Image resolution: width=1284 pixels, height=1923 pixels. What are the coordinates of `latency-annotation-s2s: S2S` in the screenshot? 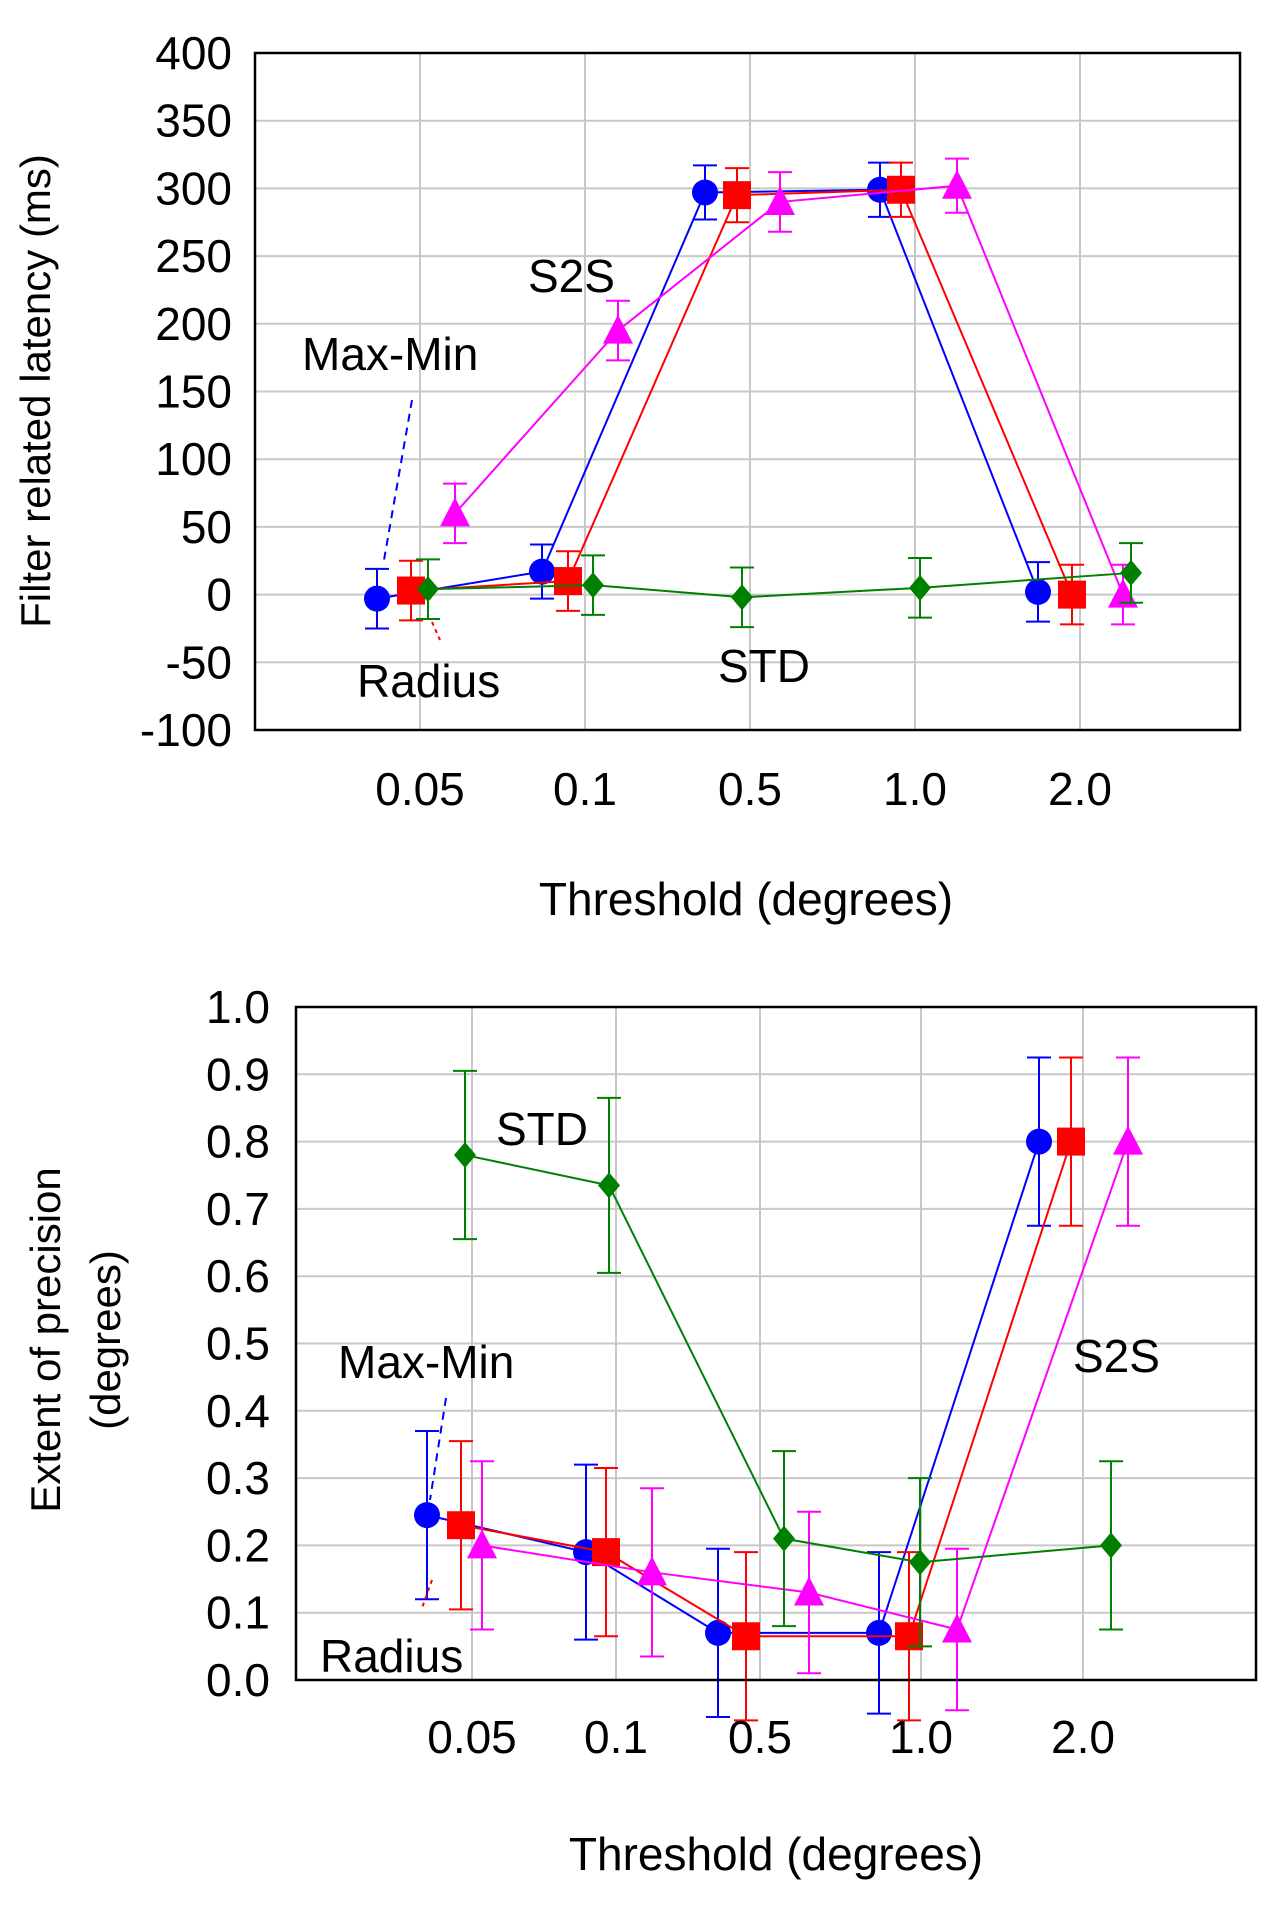 It's located at (571, 276).